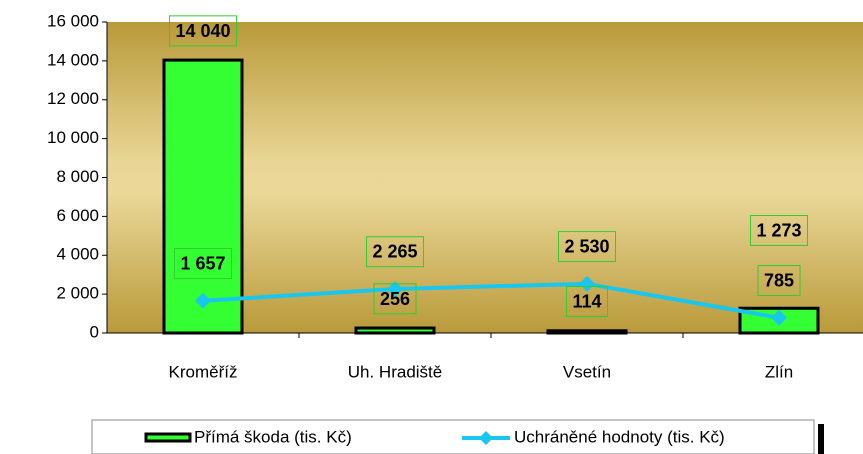 The width and height of the screenshot is (863, 454). I want to click on data-label: 2 530, so click(586, 247).